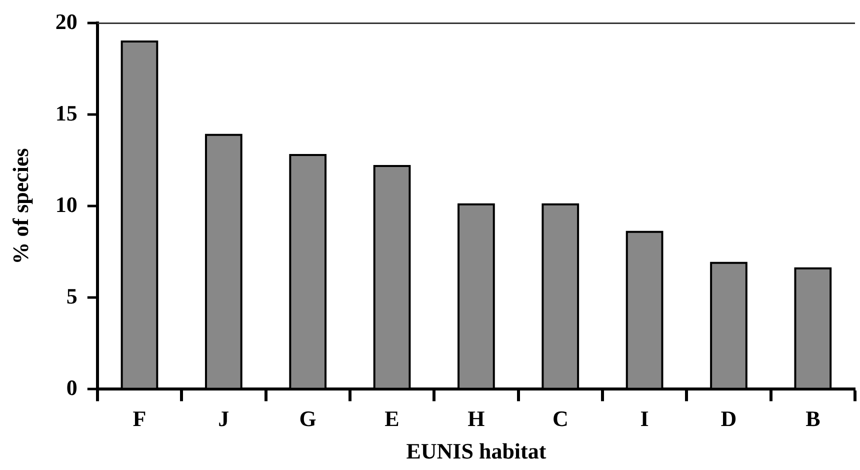 The width and height of the screenshot is (860, 470). I want to click on x-tick-label: E, so click(392, 419).